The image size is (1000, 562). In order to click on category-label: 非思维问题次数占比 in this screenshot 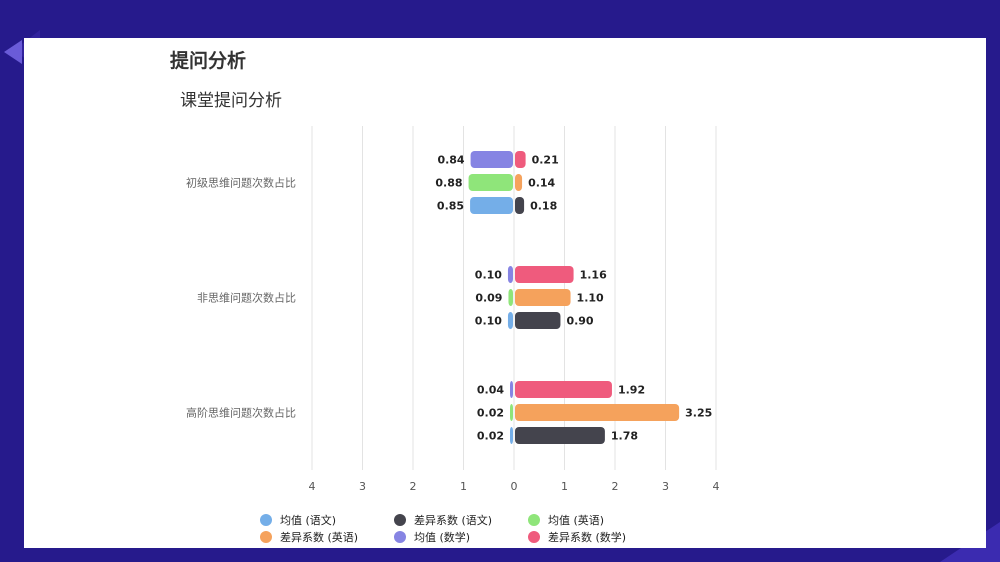, I will do `click(246, 298)`.